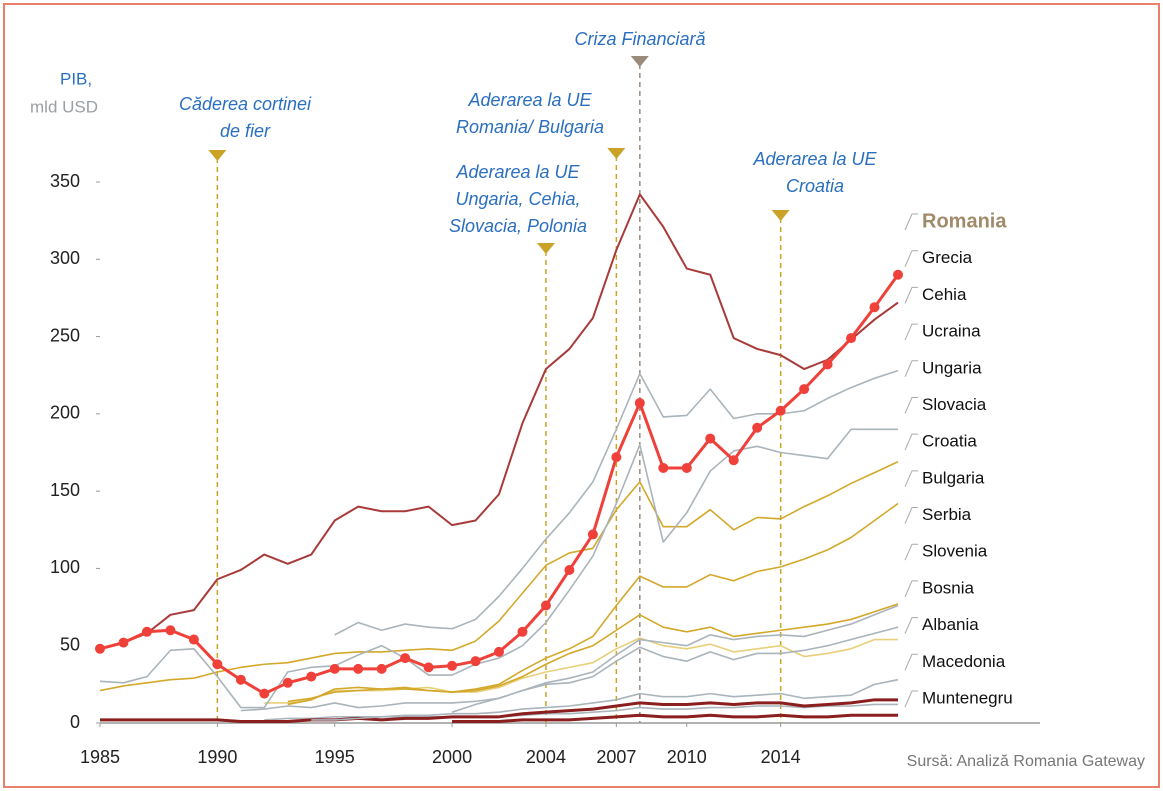 The image size is (1163, 791). Describe the element at coordinates (947, 514) in the screenshot. I see `legend-label: Serbia` at that location.